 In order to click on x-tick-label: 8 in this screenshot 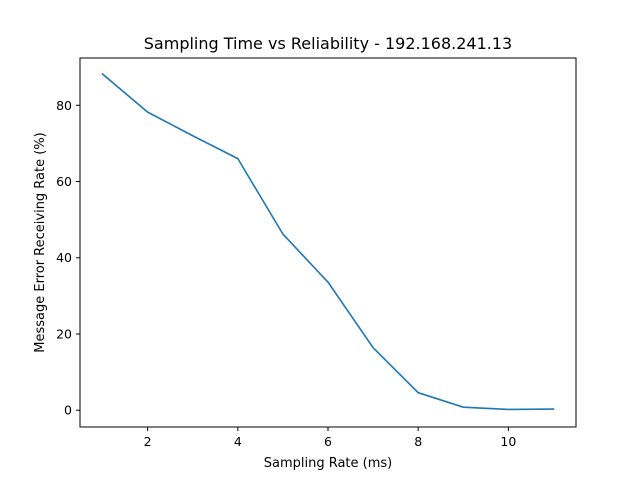, I will do `click(418, 441)`.